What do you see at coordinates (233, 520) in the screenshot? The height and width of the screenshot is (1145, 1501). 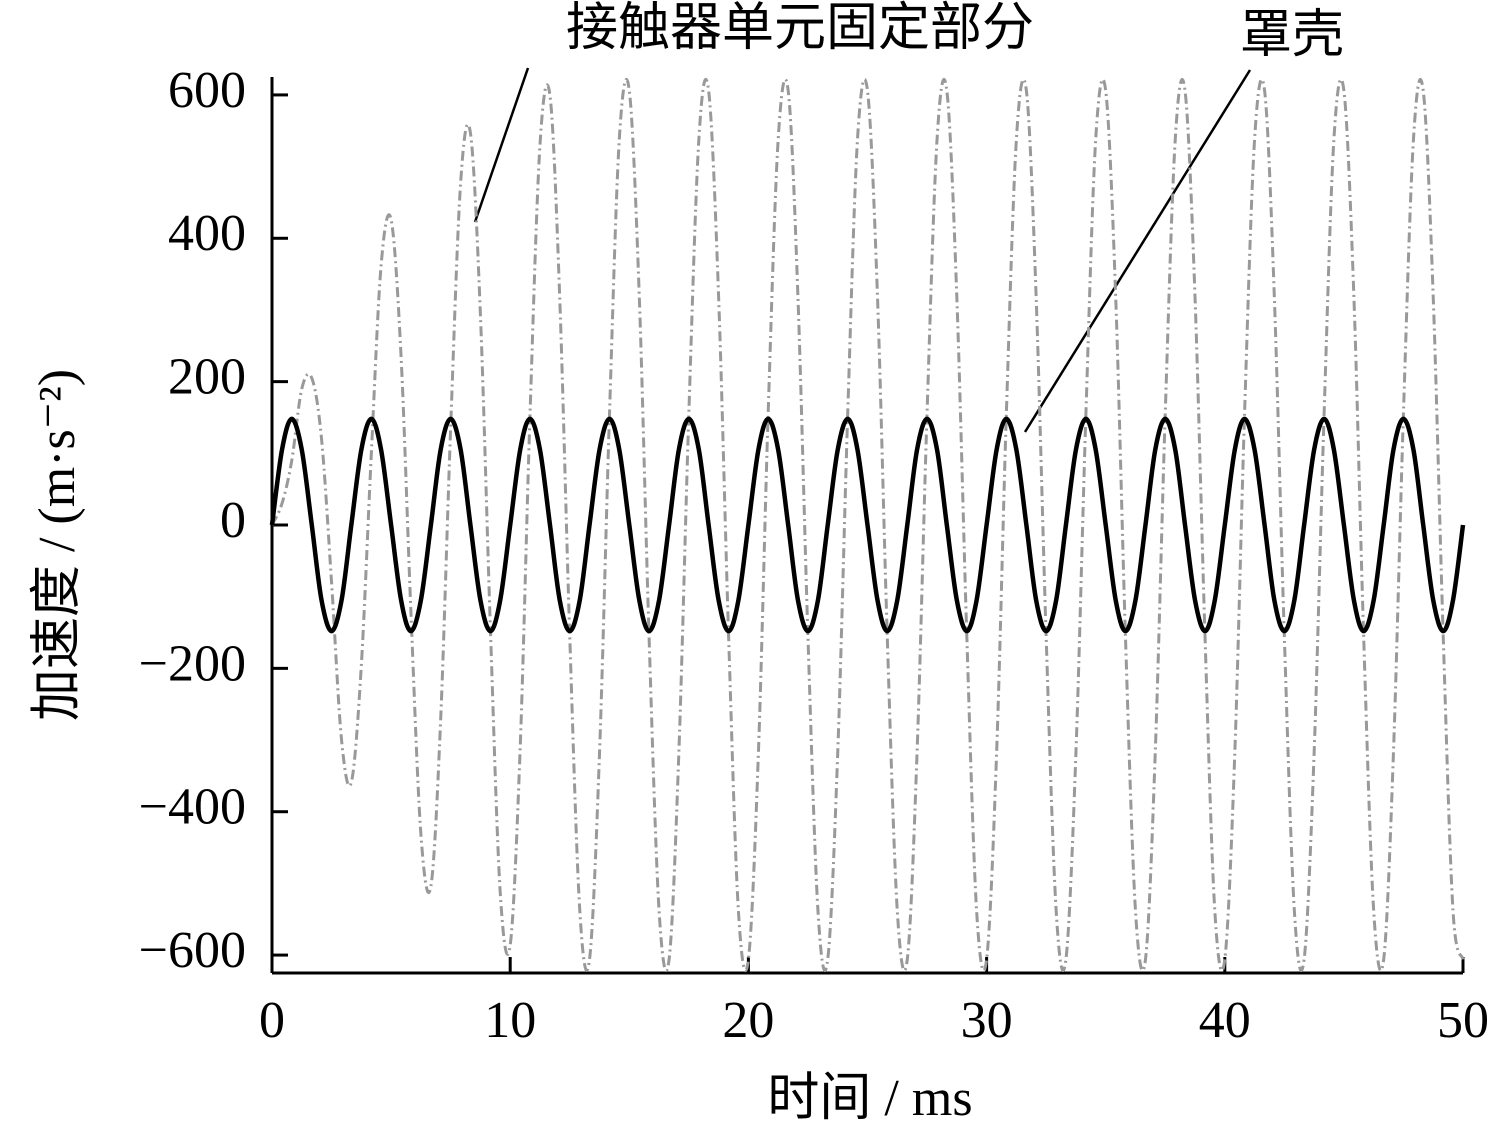 I see `y-tick-label: 0` at bounding box center [233, 520].